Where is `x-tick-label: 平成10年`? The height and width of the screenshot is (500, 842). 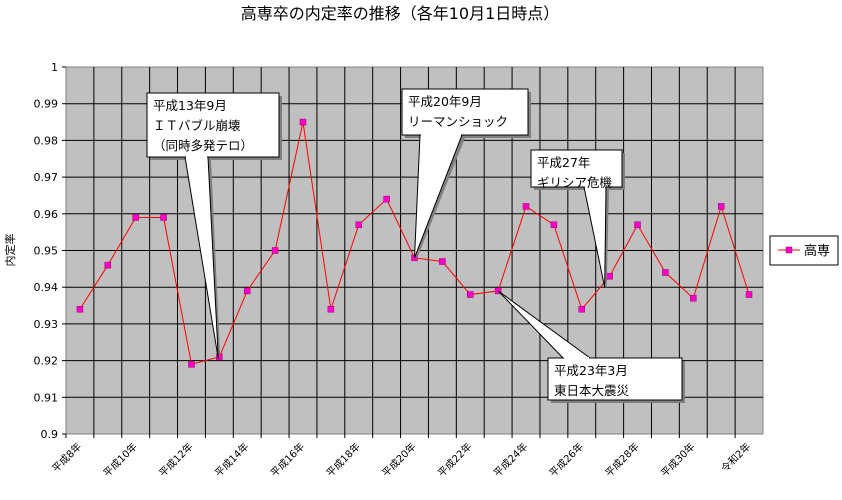
x-tick-label: 平成10年 is located at coordinates (119, 459).